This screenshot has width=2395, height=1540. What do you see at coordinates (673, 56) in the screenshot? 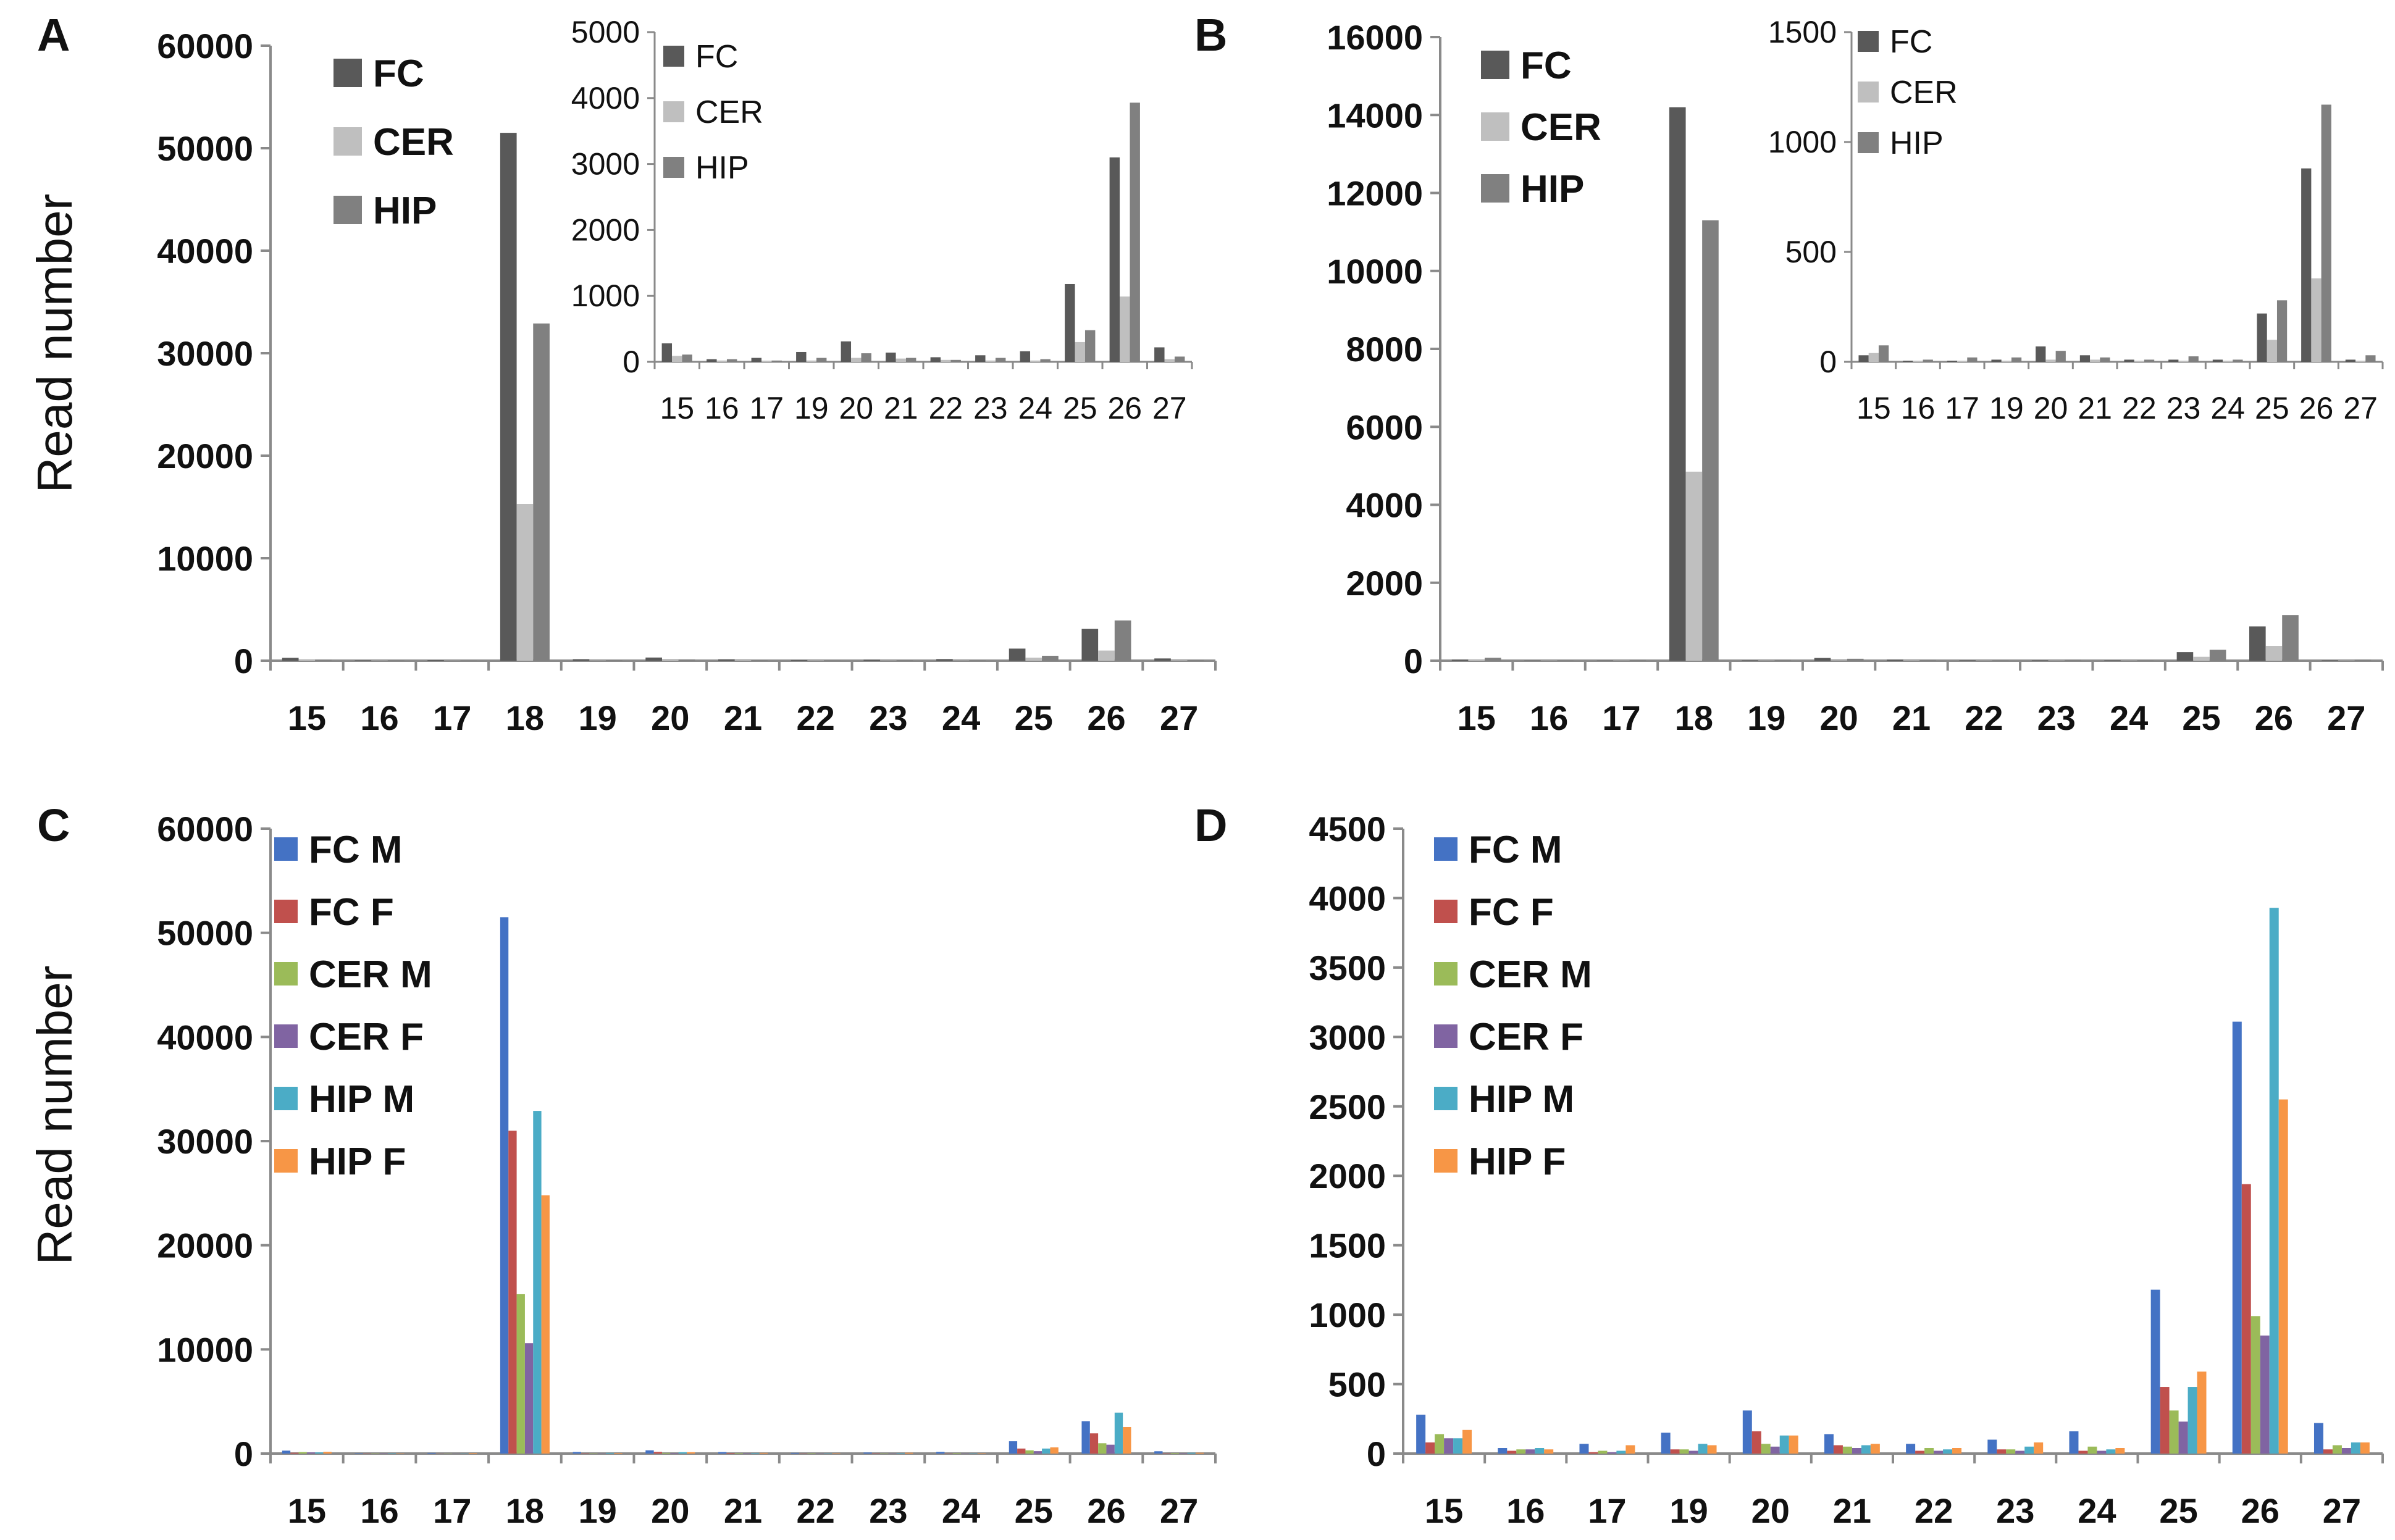
I see `legend-swatch-fc` at bounding box center [673, 56].